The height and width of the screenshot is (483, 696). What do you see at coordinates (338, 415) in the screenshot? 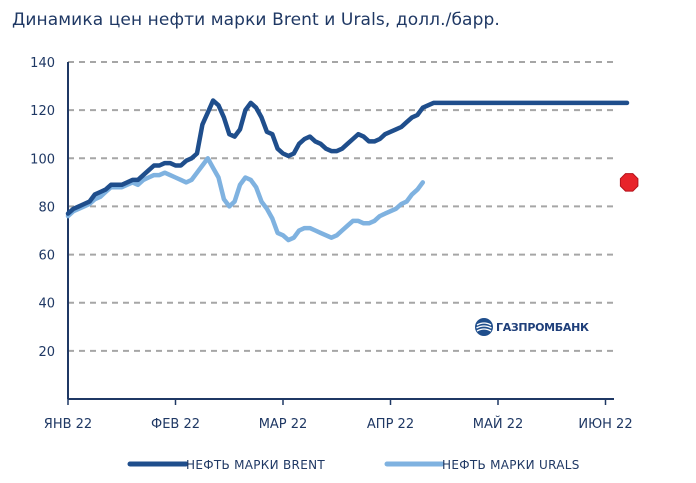
I see `x-axis-ticks: ЯНВ 22 ФЕВ 22 МАР 22 АПР 22 МАЙ 22 ИЮН 22` at bounding box center [338, 415].